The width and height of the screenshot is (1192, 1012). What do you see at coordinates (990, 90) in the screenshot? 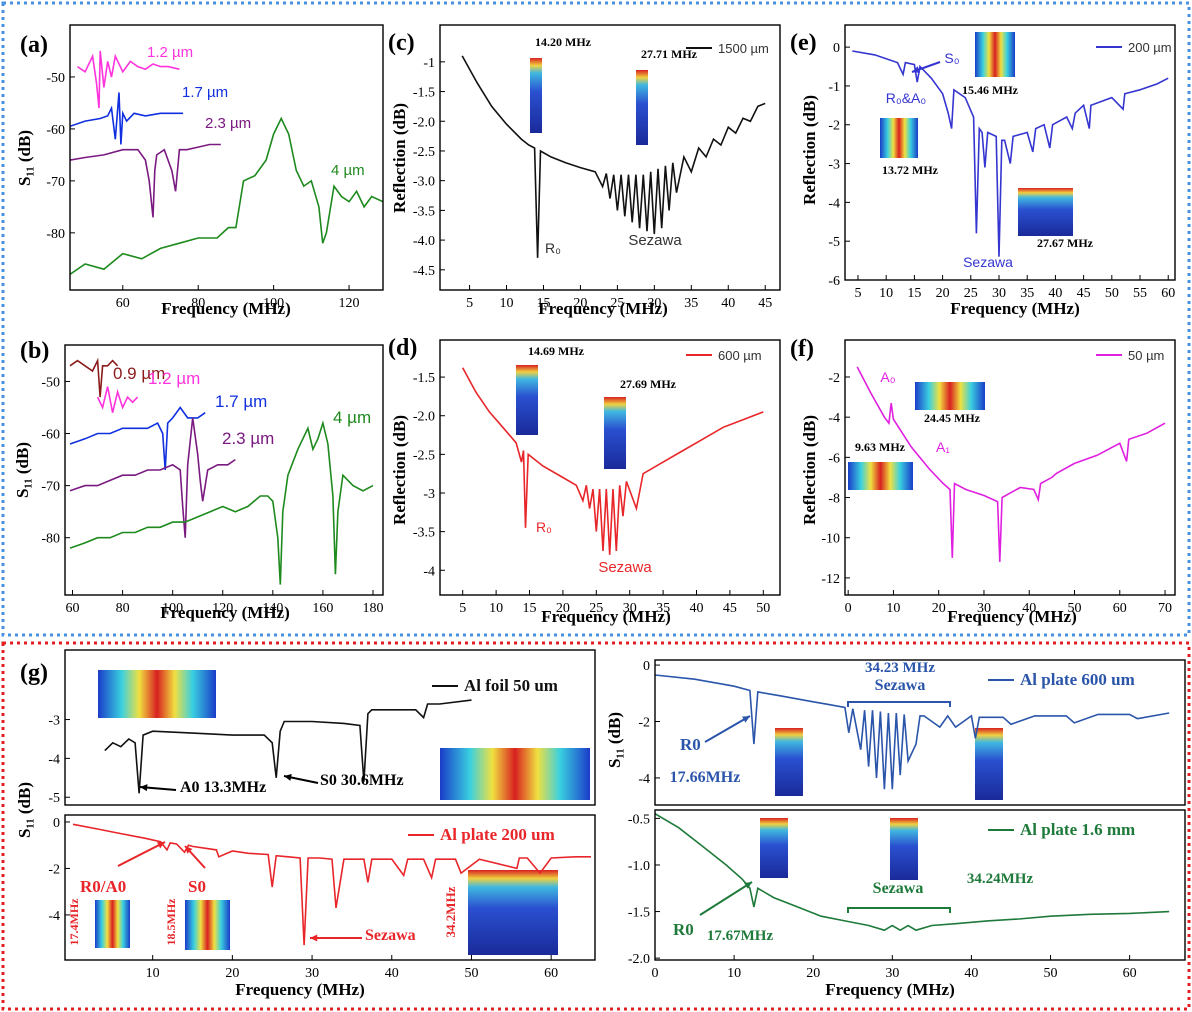
I see `annotation: 15.46 MHz` at bounding box center [990, 90].